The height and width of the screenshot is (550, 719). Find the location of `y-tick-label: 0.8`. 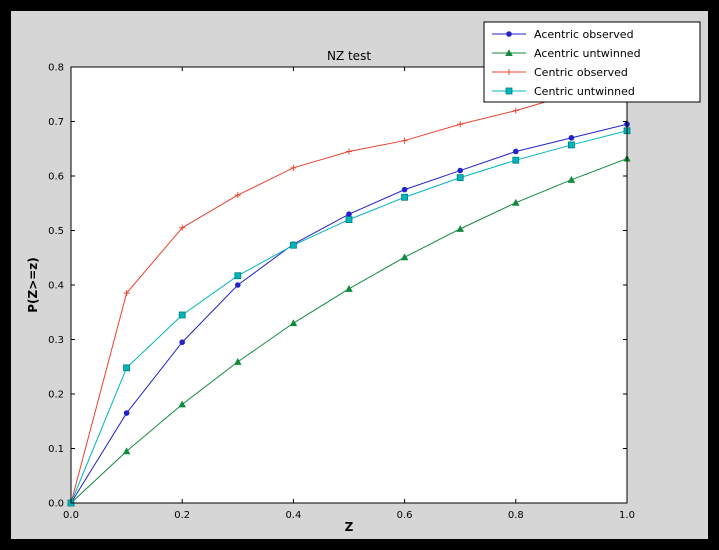

y-tick-label: 0.8 is located at coordinates (56, 68).